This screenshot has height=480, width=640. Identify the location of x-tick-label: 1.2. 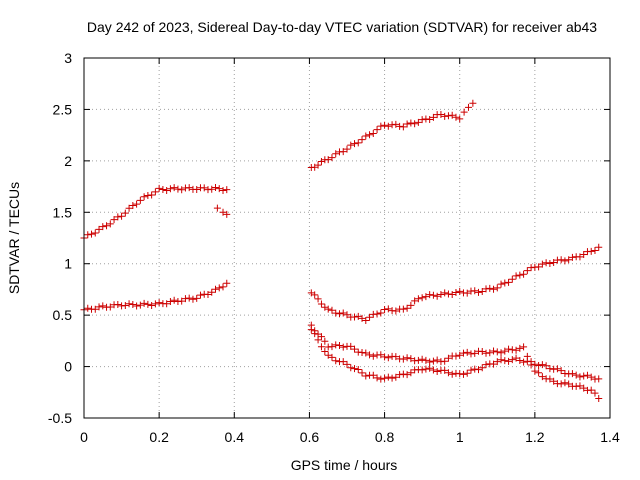
(535, 437).